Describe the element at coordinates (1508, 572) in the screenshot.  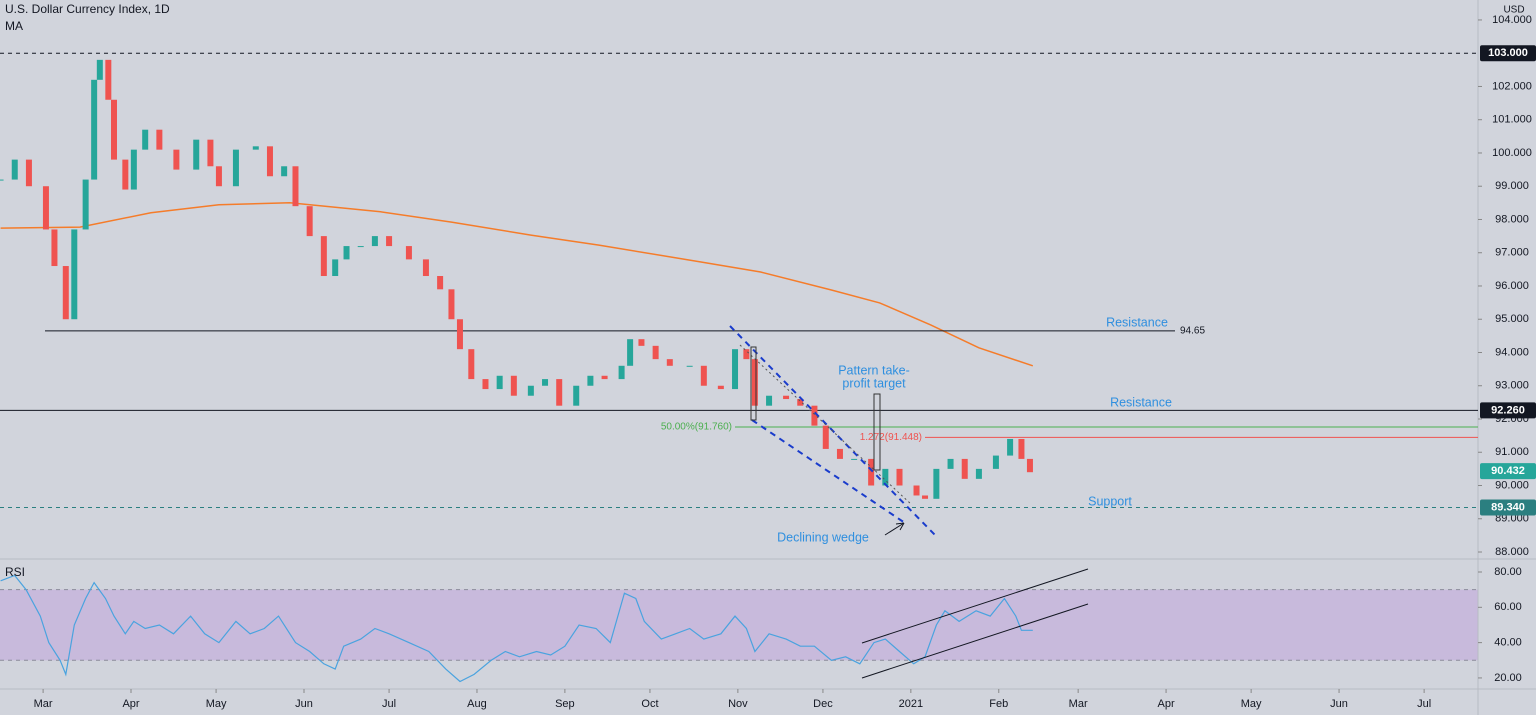
I see `y-tick-label: 80.00` at that location.